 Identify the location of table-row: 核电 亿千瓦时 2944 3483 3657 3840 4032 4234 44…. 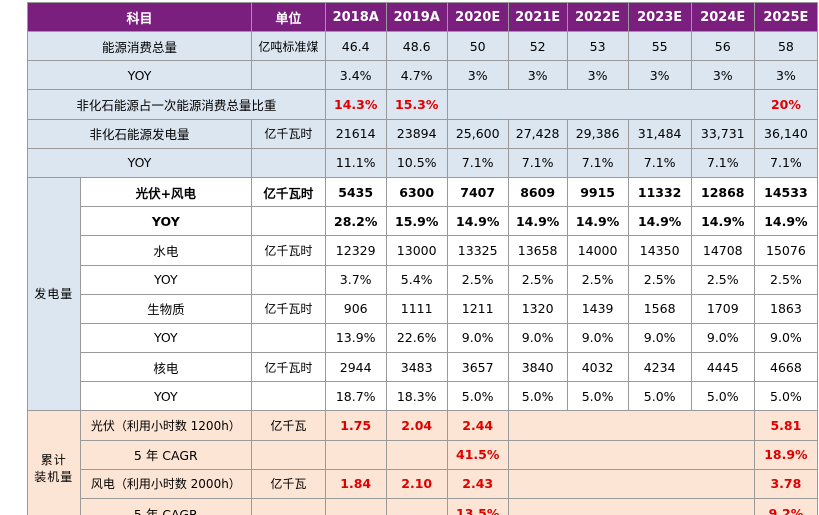
(423, 367).